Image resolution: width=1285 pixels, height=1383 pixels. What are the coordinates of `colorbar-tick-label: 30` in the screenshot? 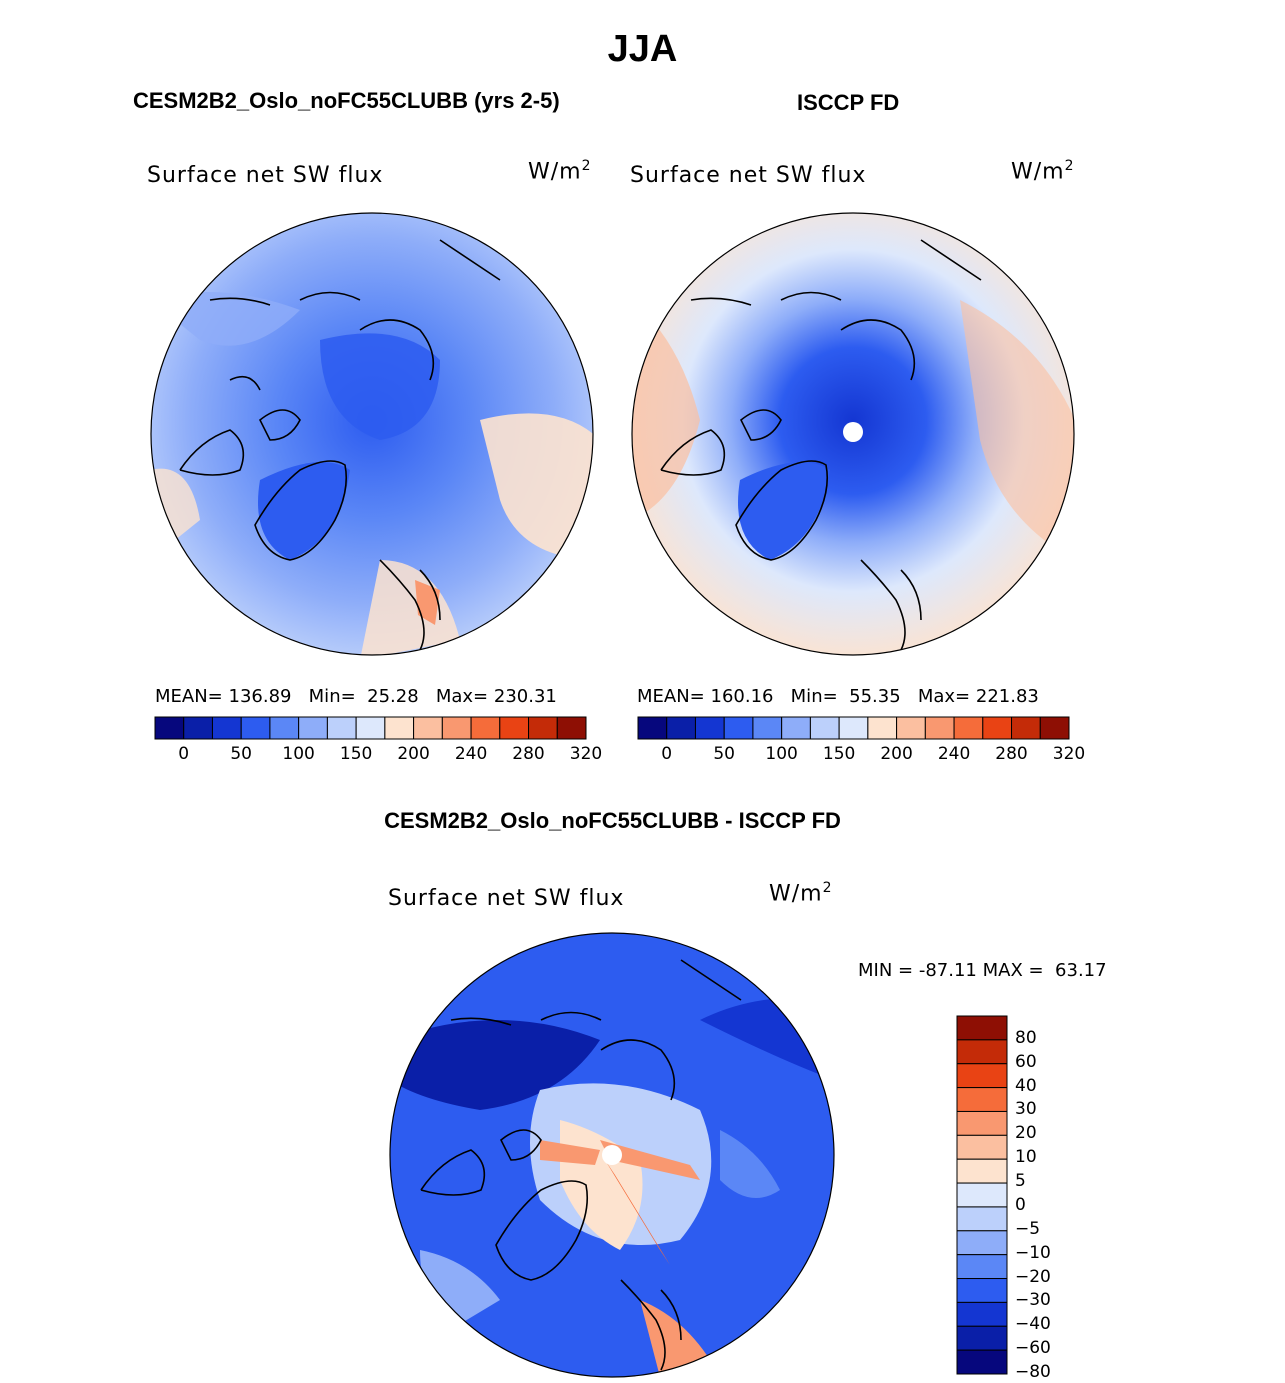 It's located at (1026, 1109).